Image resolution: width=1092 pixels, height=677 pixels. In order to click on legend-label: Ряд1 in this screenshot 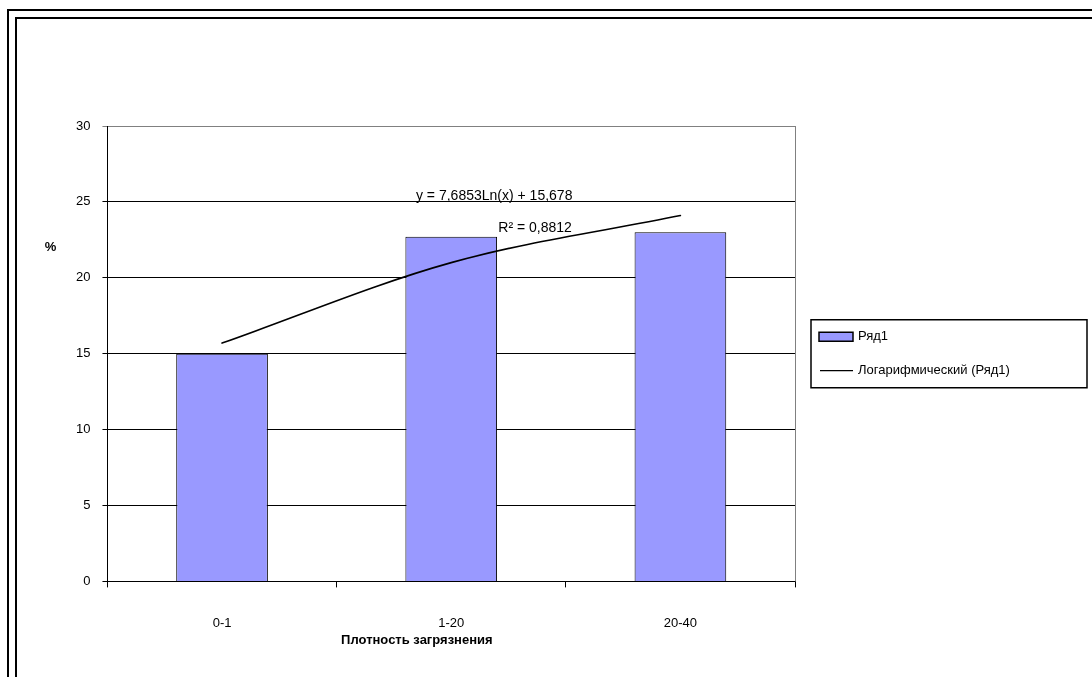, I will do `click(873, 336)`.